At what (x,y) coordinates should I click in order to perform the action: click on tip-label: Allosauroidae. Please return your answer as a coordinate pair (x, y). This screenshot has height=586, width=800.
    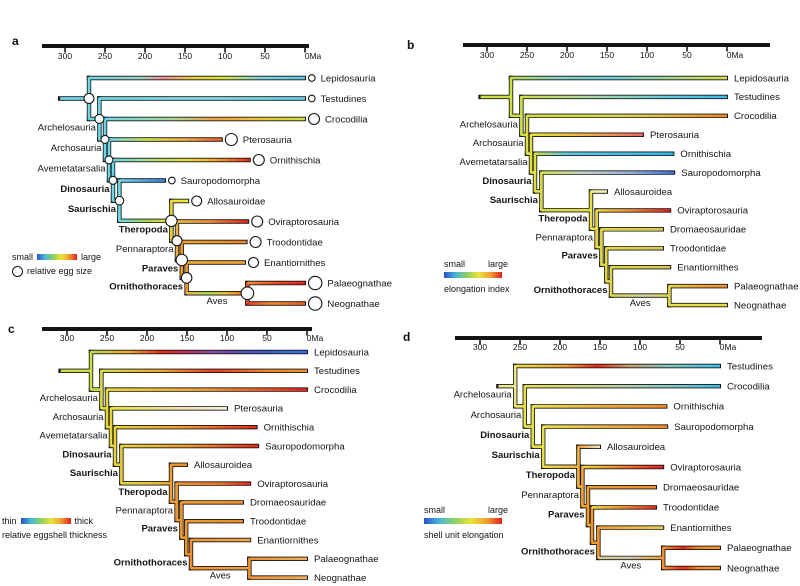
    Looking at the image, I should click on (236, 201).